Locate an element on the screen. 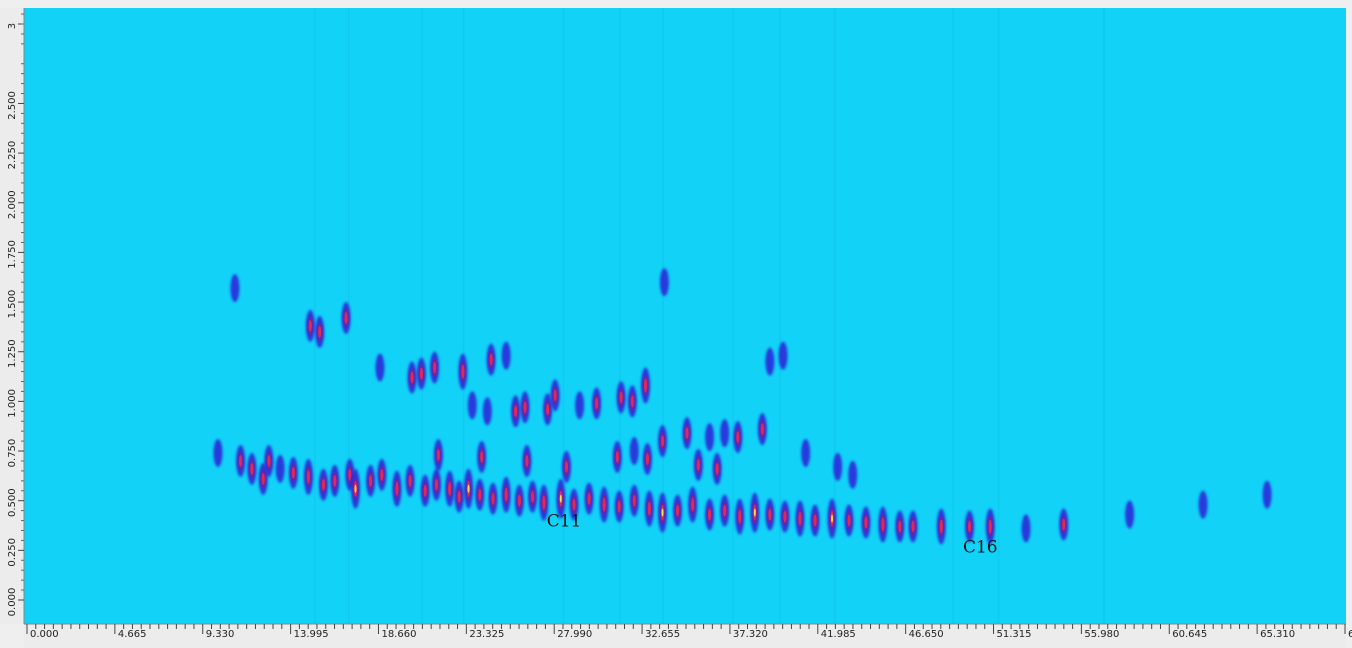 This screenshot has height=648, width=1352. x-tick-label: 4.665 is located at coordinates (132, 634).